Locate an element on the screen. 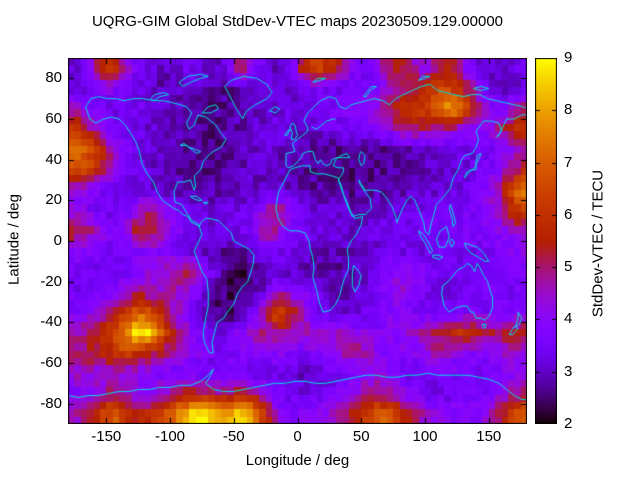 The height and width of the screenshot is (480, 640). colorbar-tick-label: 8 is located at coordinates (568, 110).